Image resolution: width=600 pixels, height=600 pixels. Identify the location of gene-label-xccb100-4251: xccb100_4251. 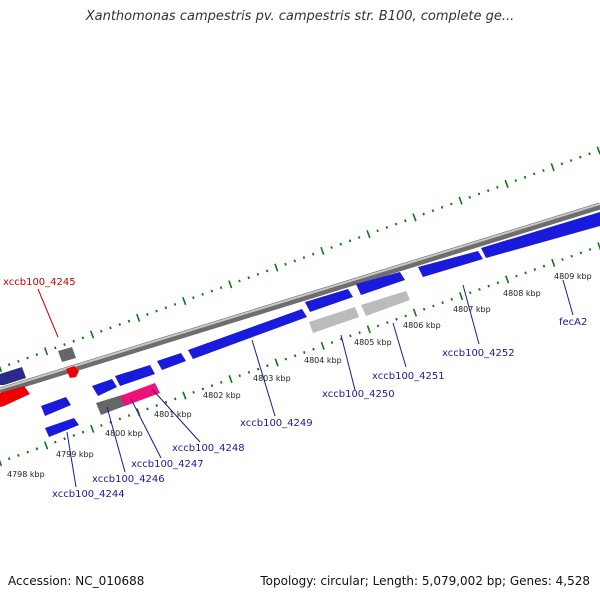
(408, 376).